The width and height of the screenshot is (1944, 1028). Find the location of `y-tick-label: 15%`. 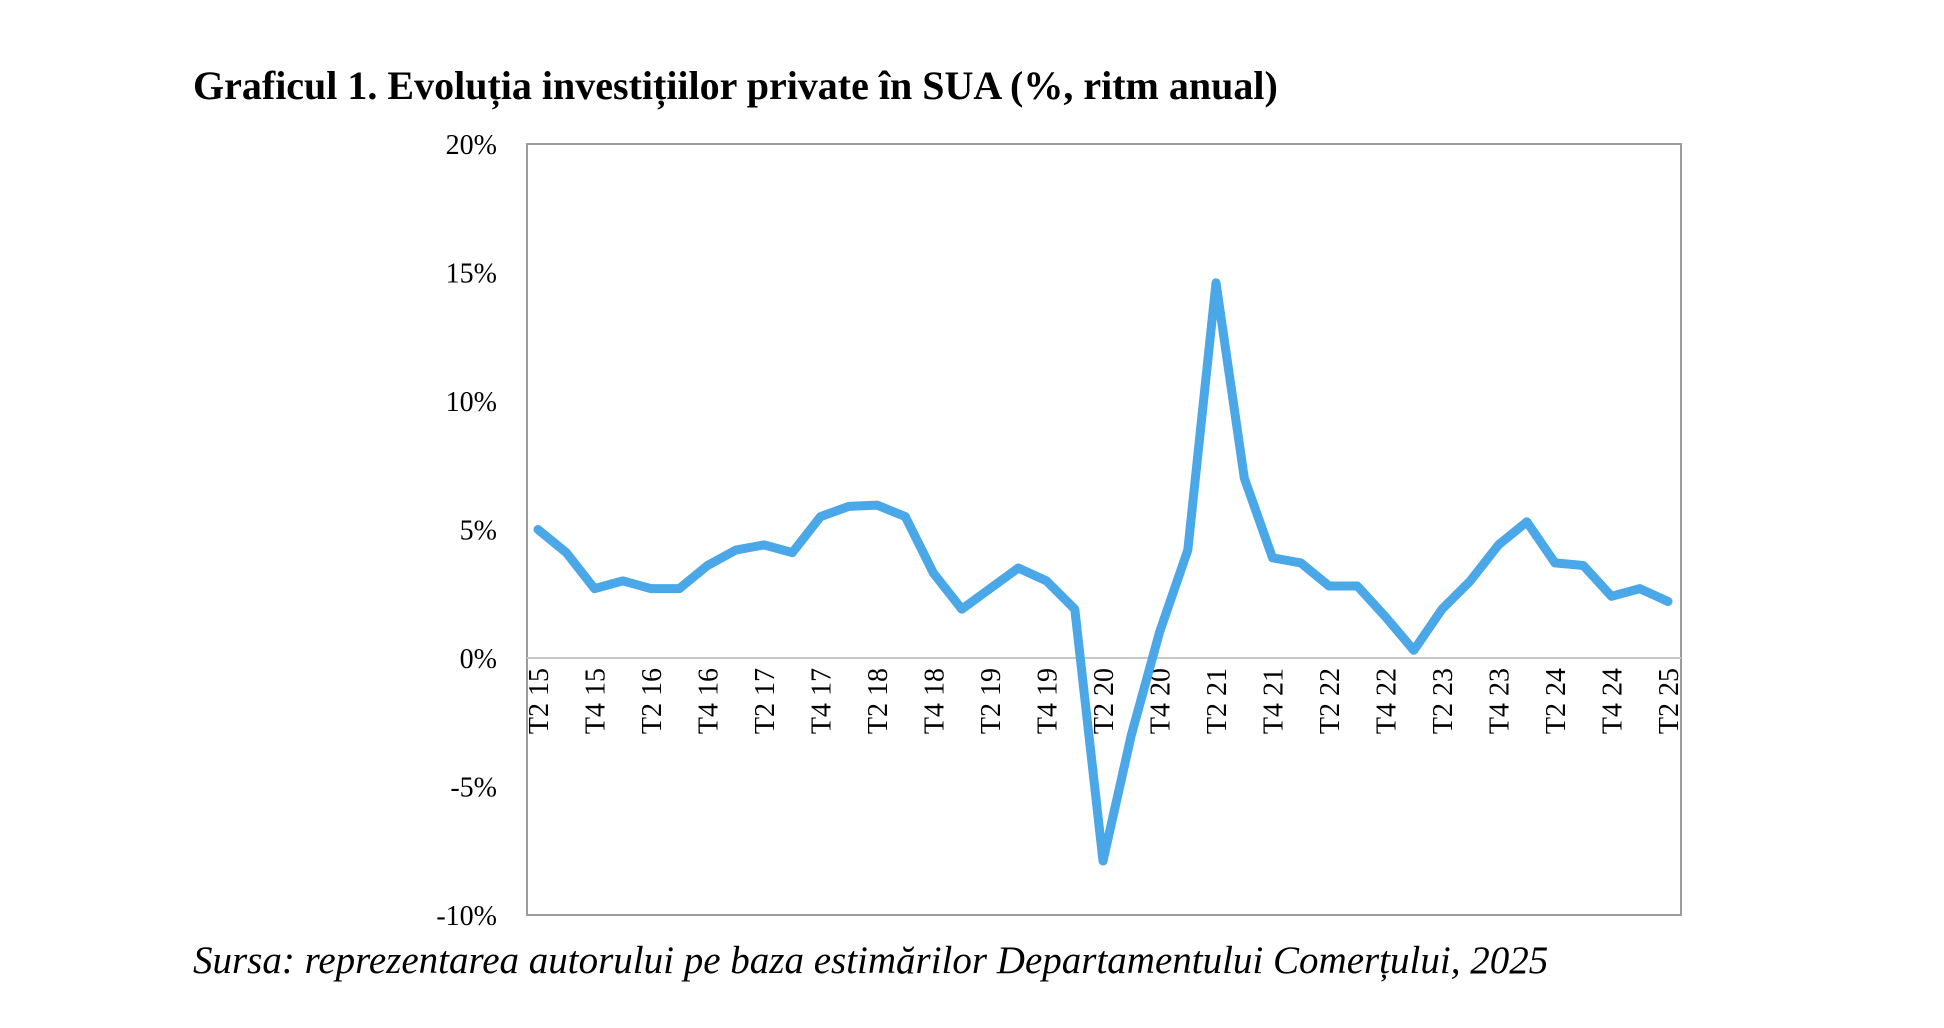

y-tick-label: 15% is located at coordinates (471, 274).